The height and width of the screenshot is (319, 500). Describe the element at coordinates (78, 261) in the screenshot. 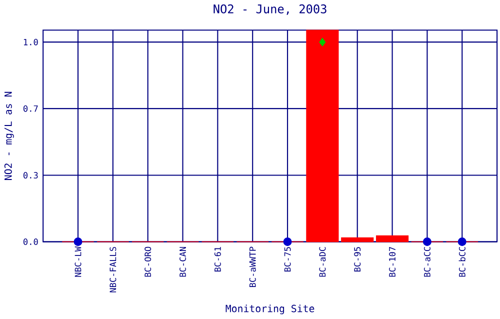

I see `x-tick-label: NBC-LW` at that location.